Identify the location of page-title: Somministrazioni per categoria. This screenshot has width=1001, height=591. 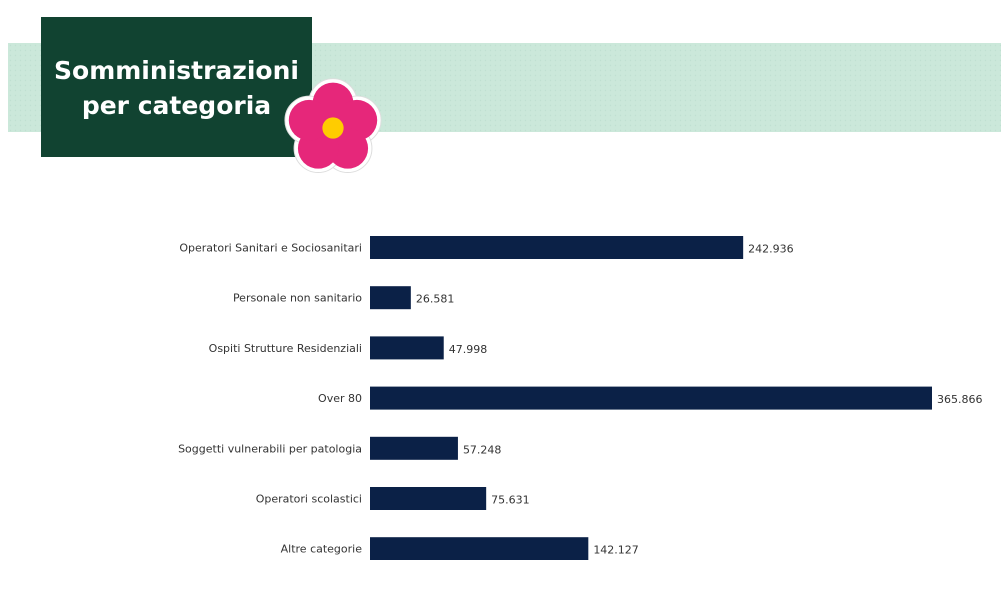
(176, 88).